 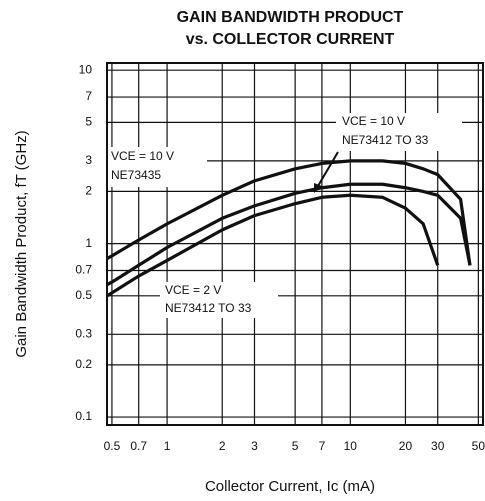 What do you see at coordinates (112, 446) in the screenshot?
I see `x-tick-label: 0.5` at bounding box center [112, 446].